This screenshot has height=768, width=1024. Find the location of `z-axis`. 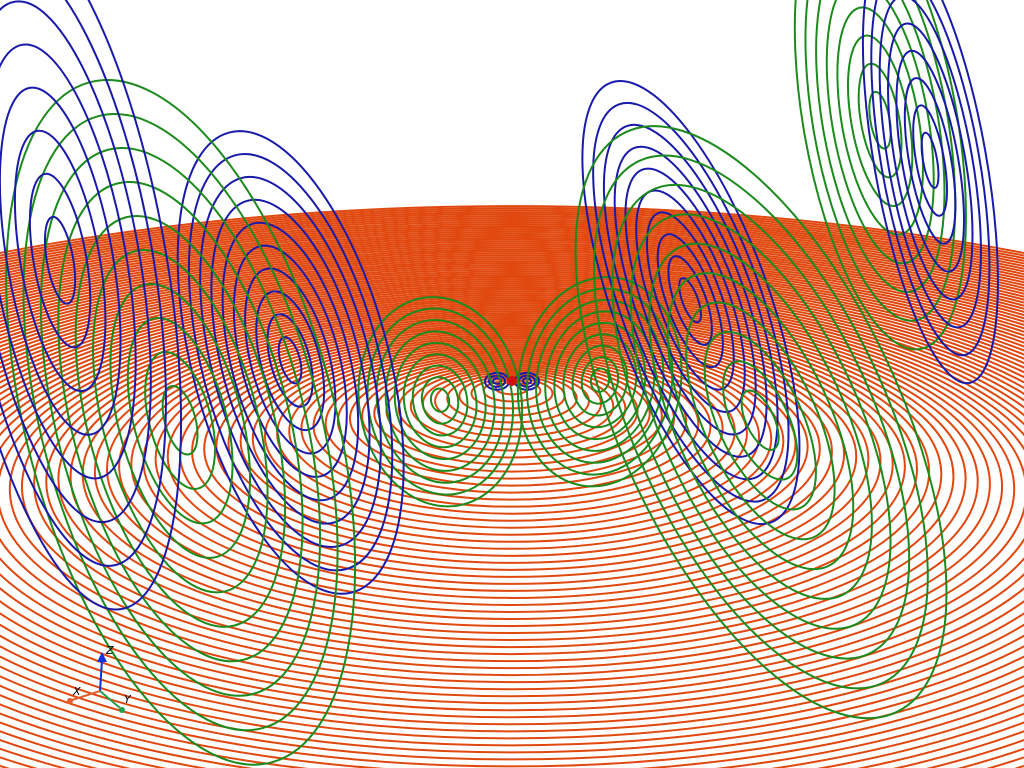

z-axis is located at coordinates (101, 675).